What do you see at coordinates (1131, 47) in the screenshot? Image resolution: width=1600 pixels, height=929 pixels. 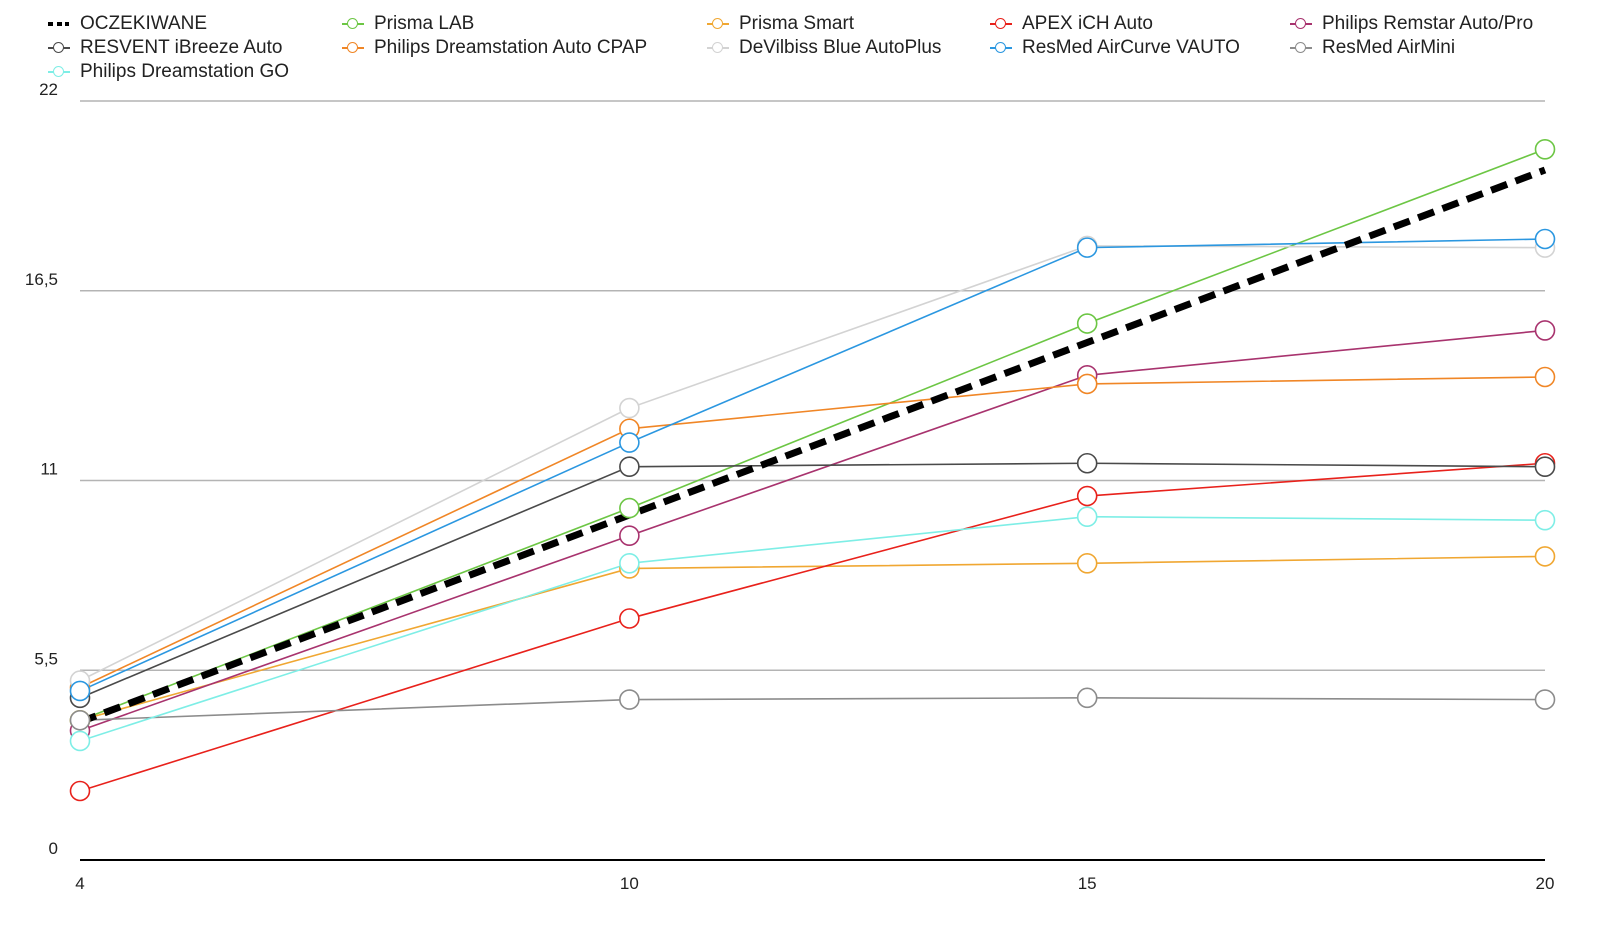 I see `legend-label: ResMed AirCurve VAUTO` at bounding box center [1131, 47].